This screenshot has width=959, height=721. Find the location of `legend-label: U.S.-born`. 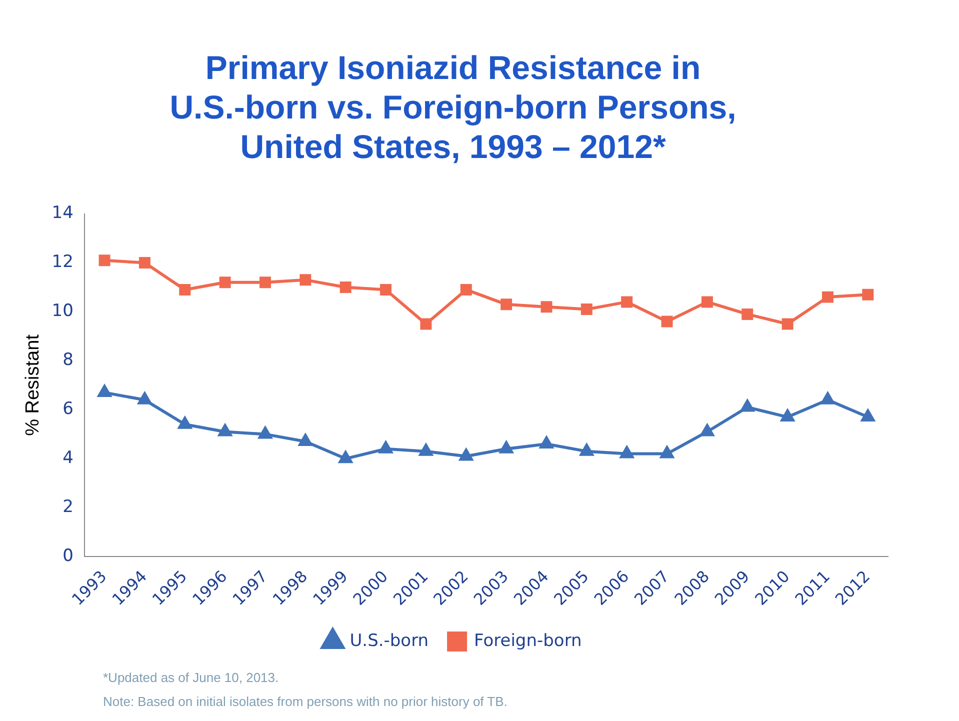

legend-label: U.S.-born is located at coordinates (389, 640).